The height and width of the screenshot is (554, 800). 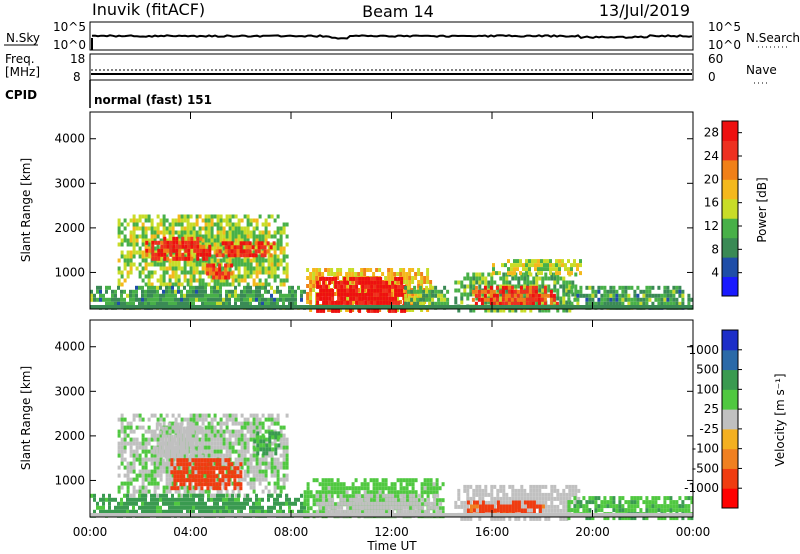 I want to click on colorbar-tick-label: 20, so click(x=711, y=179).